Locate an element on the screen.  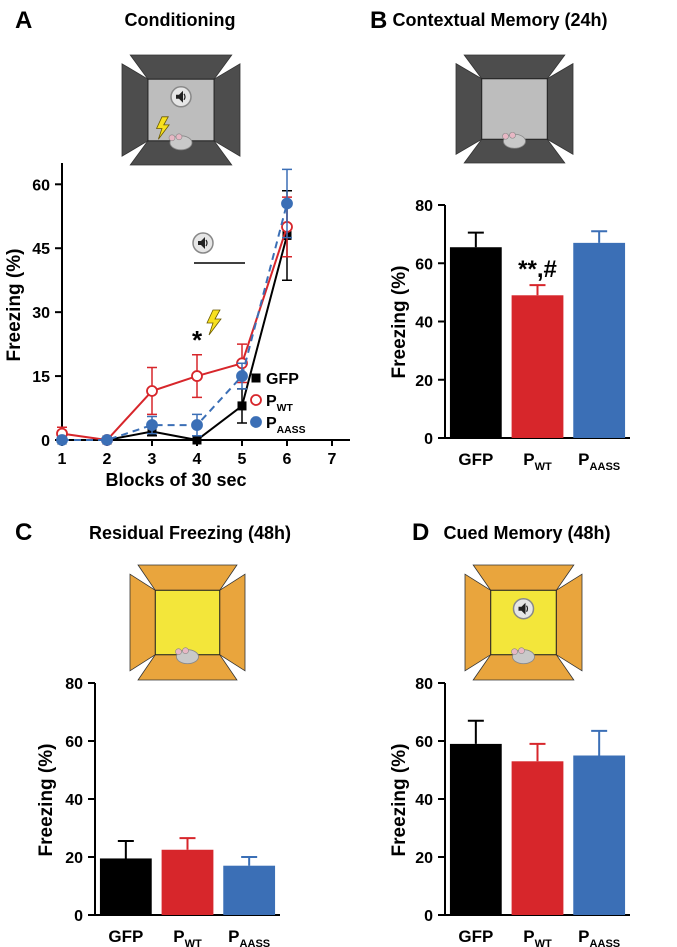
x-tick-label: 6 is located at coordinates (287, 459).